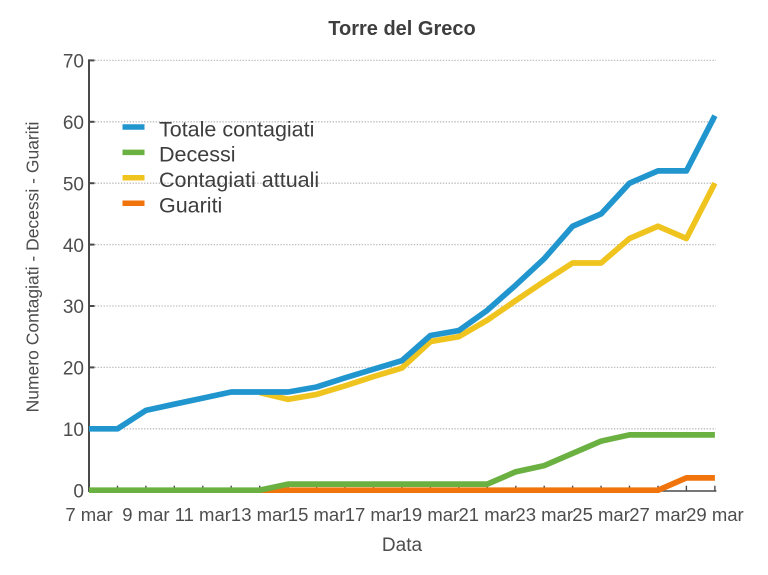  I want to click on svg-text: Torre del Greco, so click(401, 29).